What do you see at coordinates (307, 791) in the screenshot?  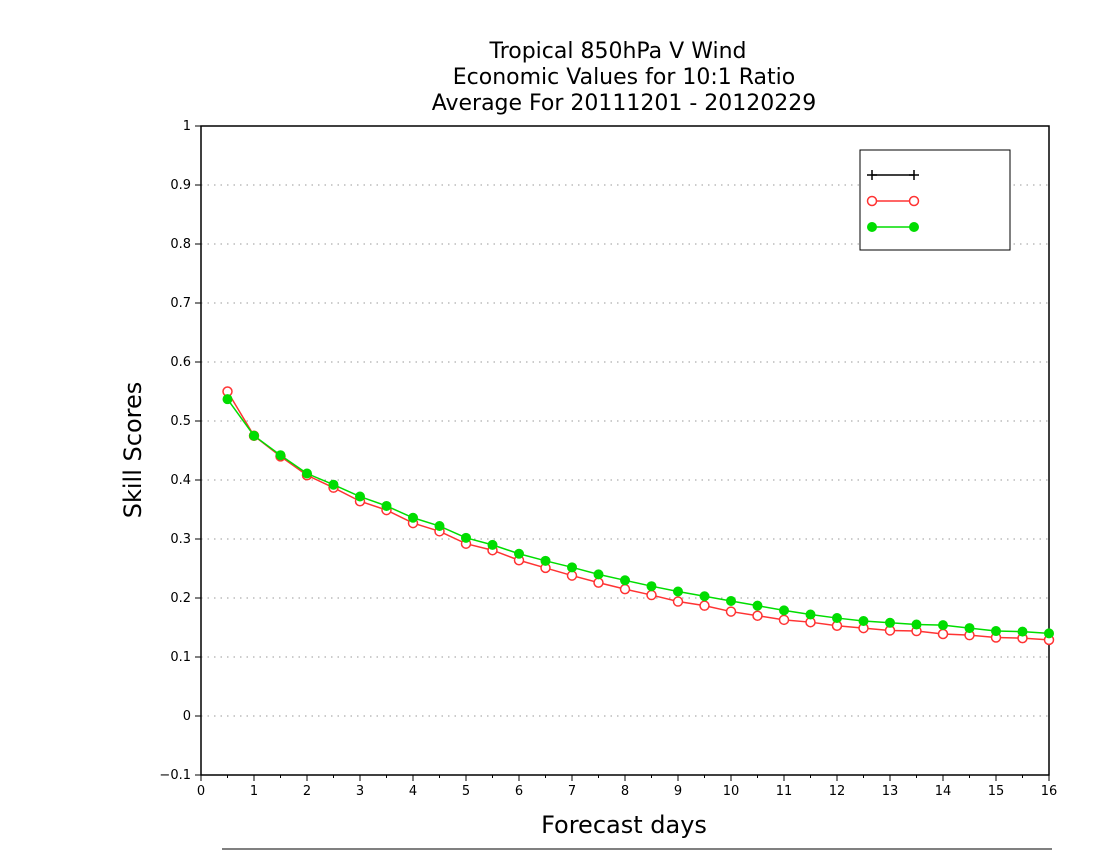 I see `x-tick-label: 2` at bounding box center [307, 791].